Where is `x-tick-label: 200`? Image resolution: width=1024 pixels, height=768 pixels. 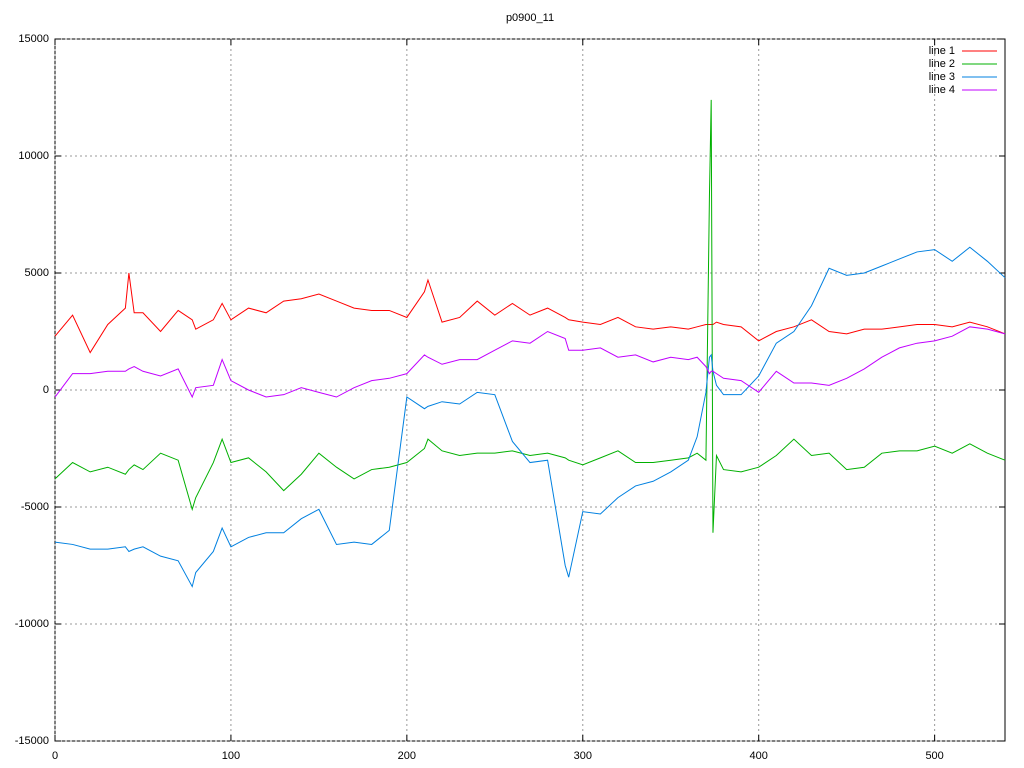
x-tick-label: 200 is located at coordinates (407, 756).